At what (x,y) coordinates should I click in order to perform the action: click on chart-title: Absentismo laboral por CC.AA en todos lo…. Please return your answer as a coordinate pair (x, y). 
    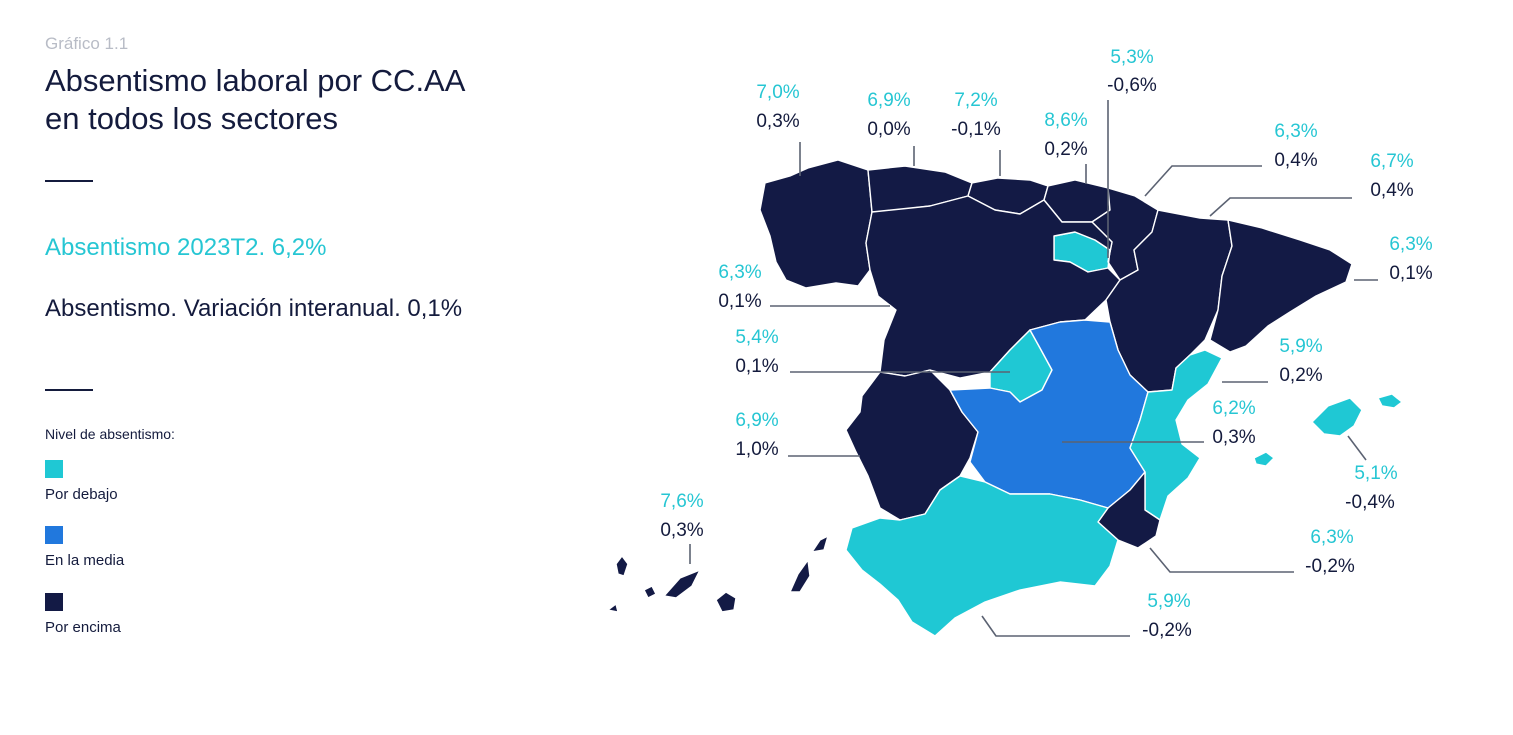
    Looking at the image, I should click on (325, 100).